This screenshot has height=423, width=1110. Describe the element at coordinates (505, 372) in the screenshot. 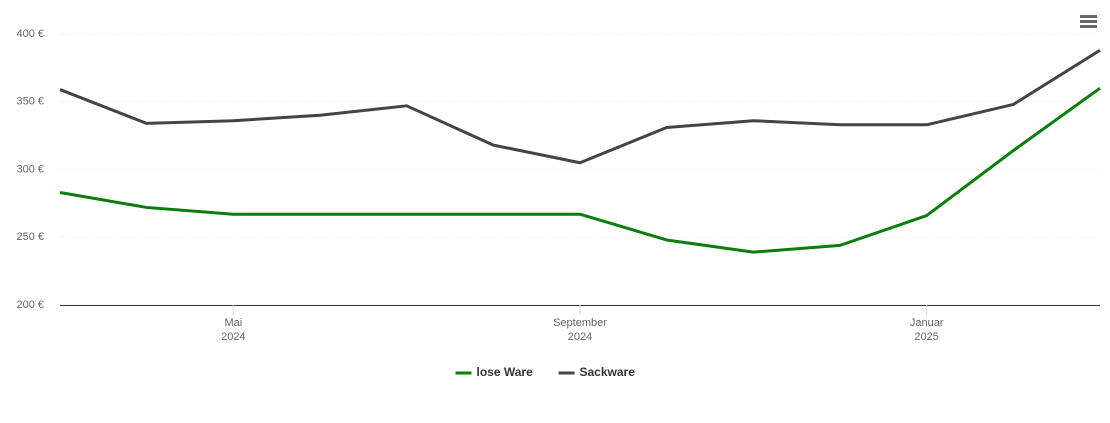

I see `legend-label: lose Ware` at that location.